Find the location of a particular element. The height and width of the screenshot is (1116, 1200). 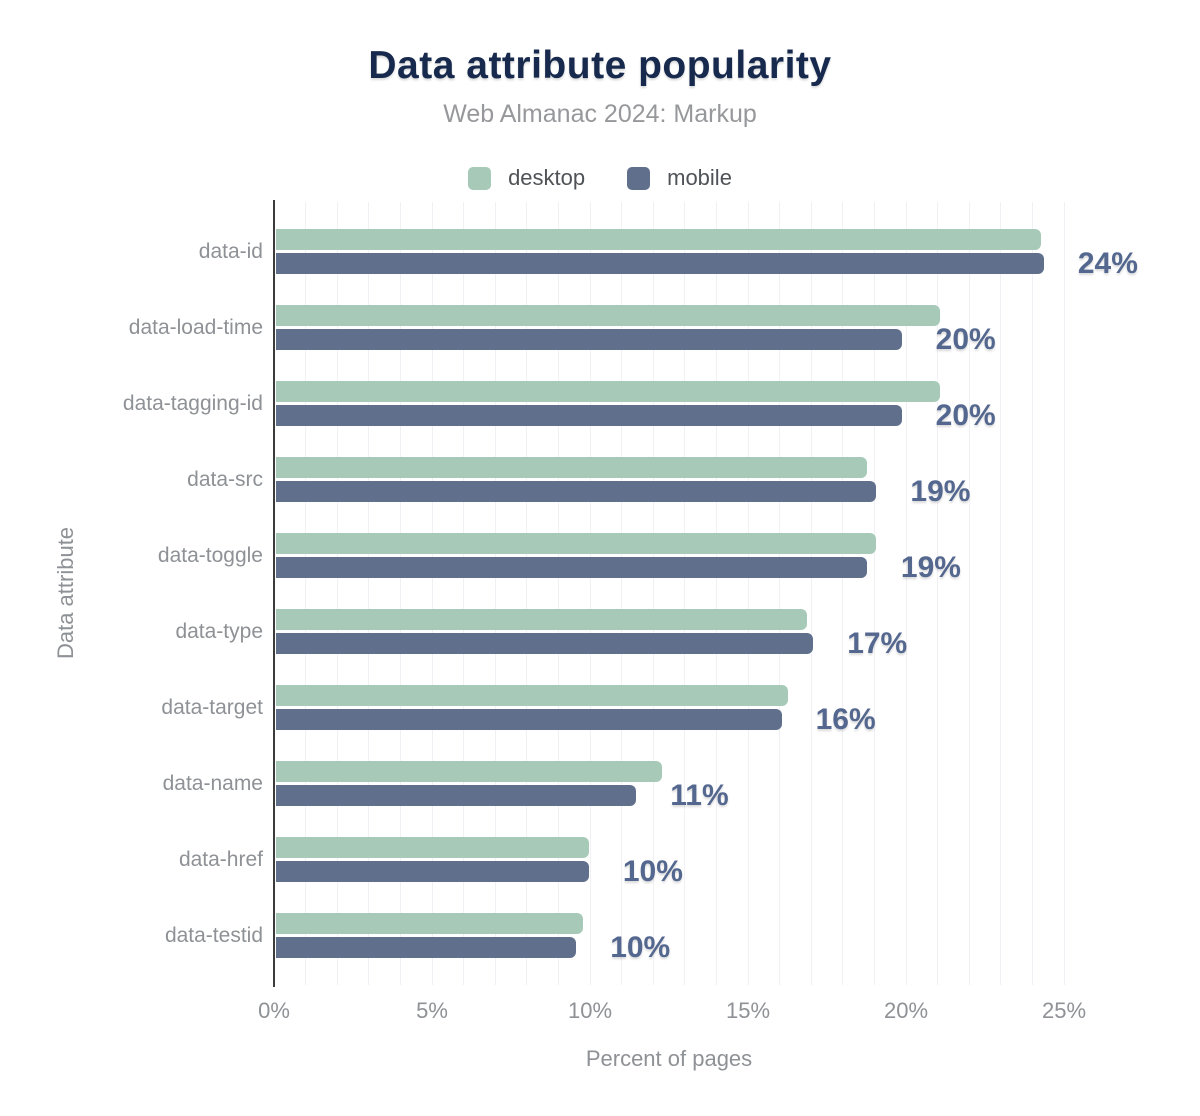

value-label: 16% is located at coordinates (845, 719).